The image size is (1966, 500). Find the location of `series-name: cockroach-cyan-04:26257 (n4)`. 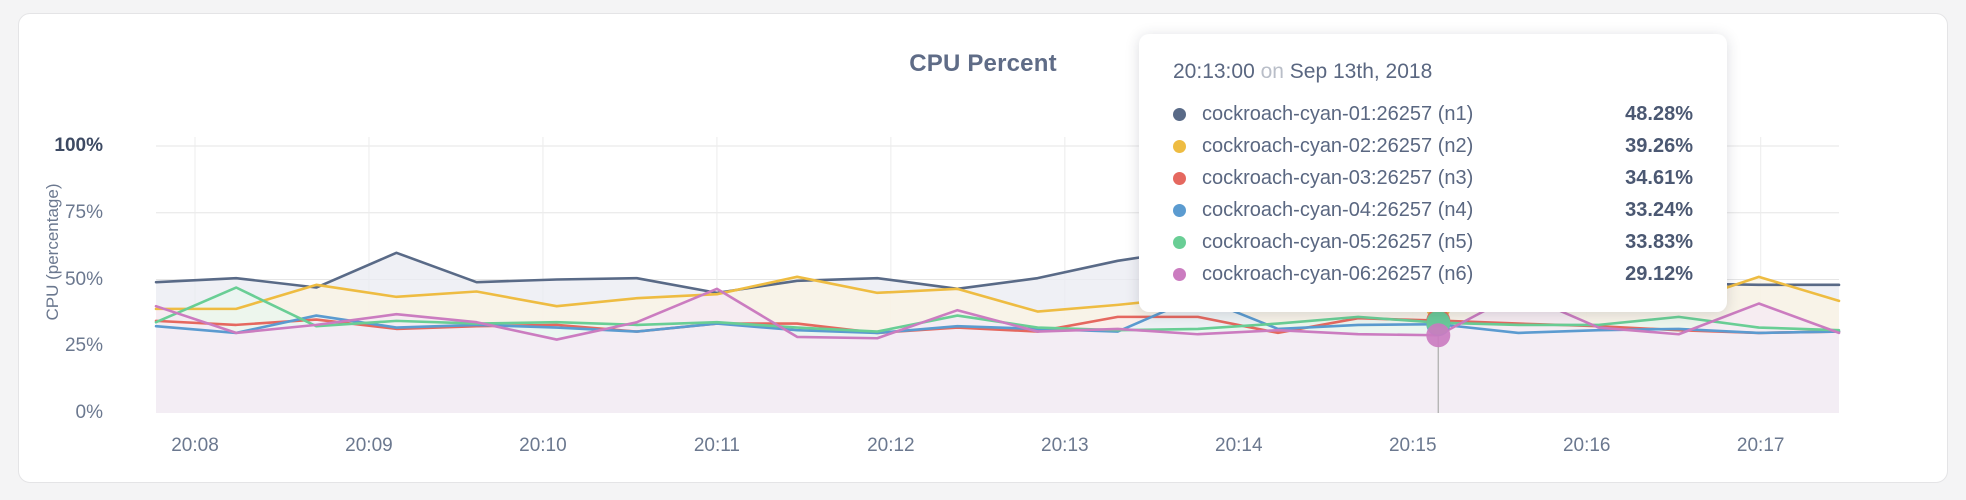

series-name: cockroach-cyan-04:26257 (n4) is located at coordinates (1338, 209).